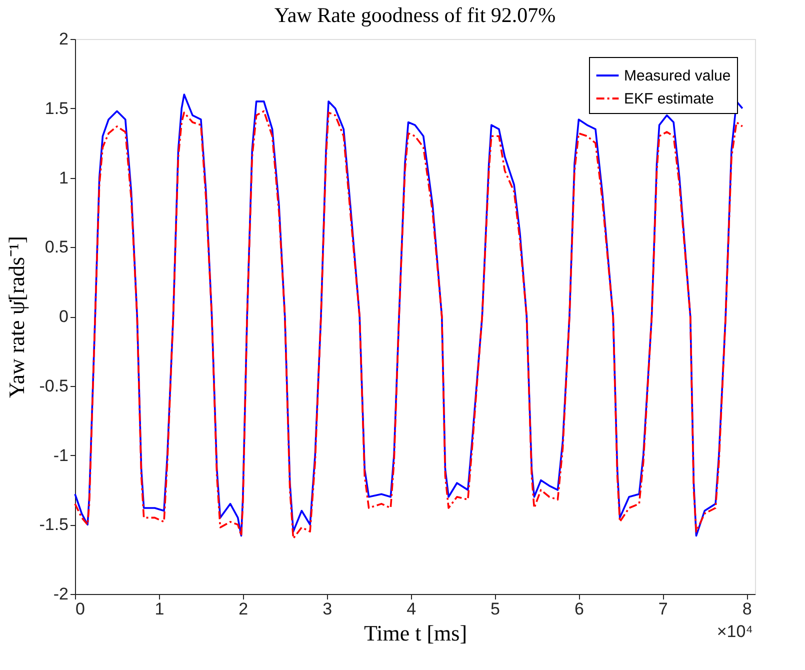 This screenshot has height=670, width=805. I want to click on y-tick-label: -0.5, so click(53, 386).